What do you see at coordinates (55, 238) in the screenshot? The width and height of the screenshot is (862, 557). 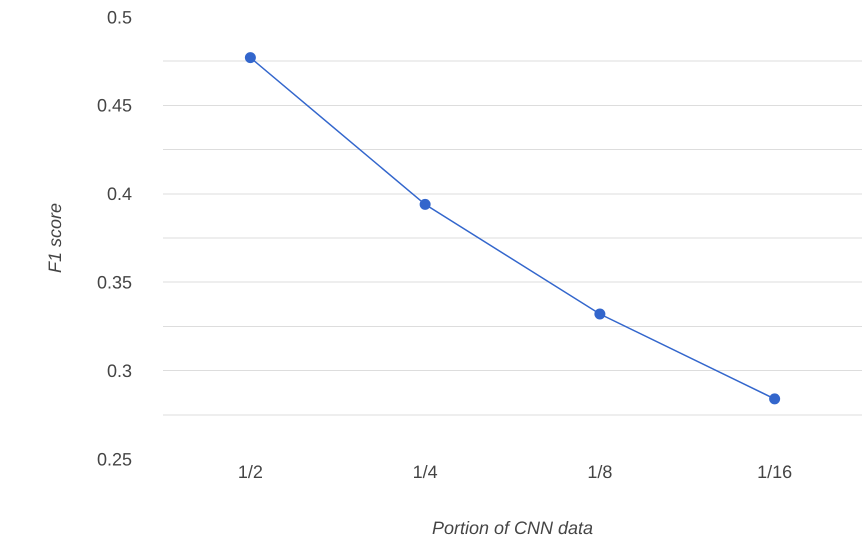 I see `y-axis-title: F1 score` at bounding box center [55, 238].